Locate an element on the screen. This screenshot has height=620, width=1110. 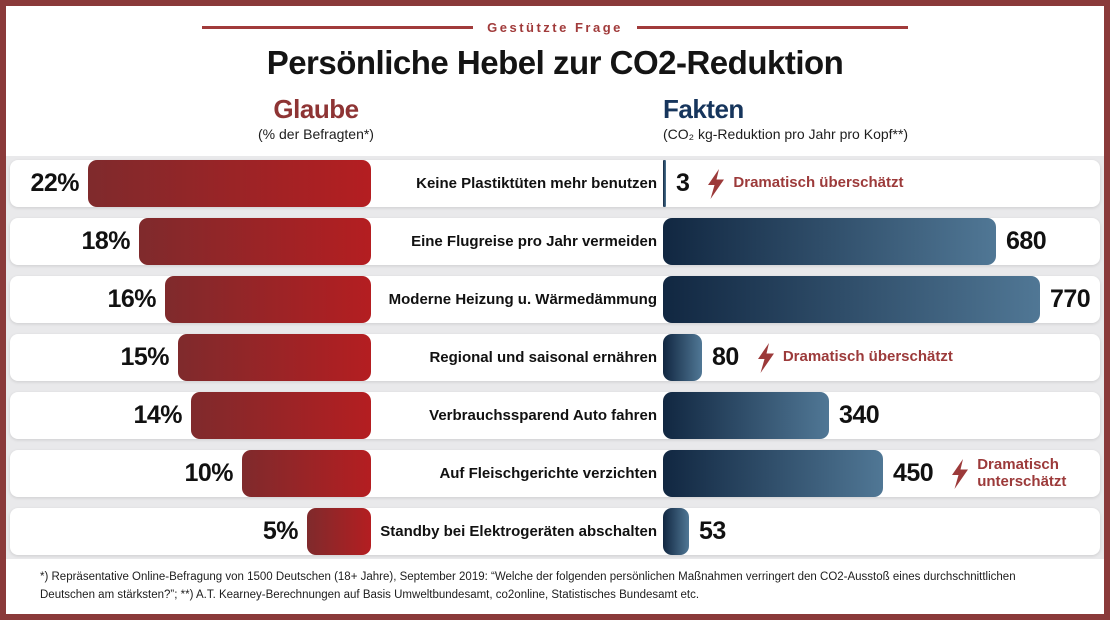
belief-column-subtitle: (% der Befragten*) is located at coordinates (316, 134).